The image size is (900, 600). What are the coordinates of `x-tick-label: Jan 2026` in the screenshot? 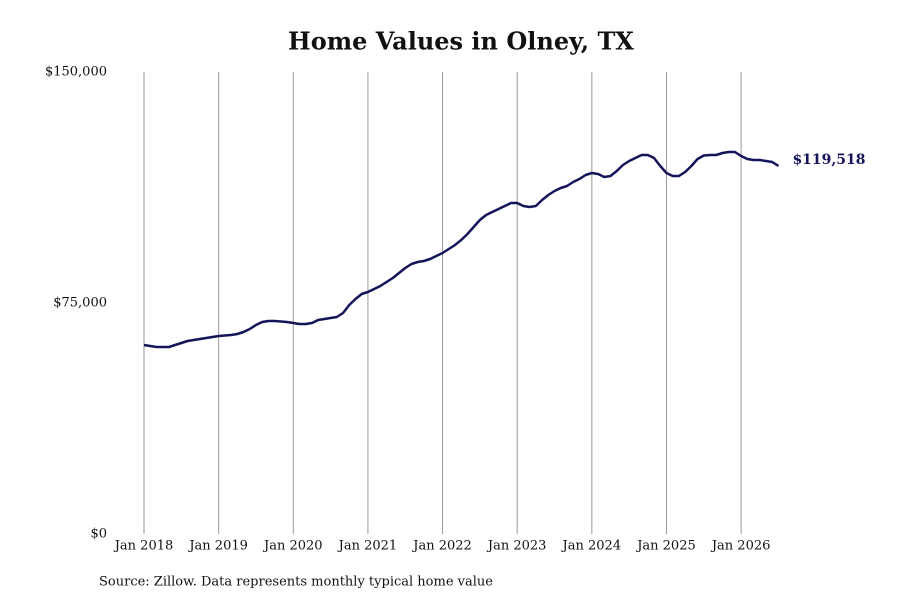 It's located at (740, 546).